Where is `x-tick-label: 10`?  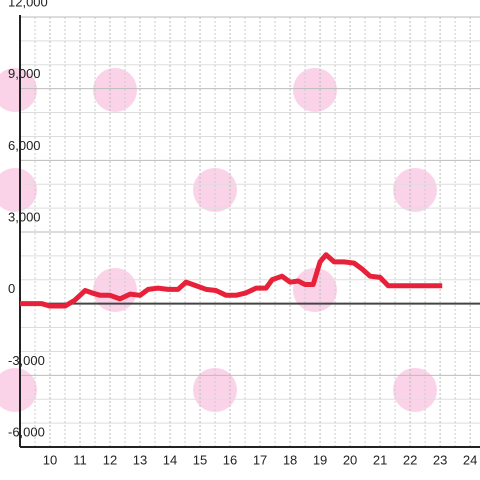 x-tick-label: 10 is located at coordinates (50, 459).